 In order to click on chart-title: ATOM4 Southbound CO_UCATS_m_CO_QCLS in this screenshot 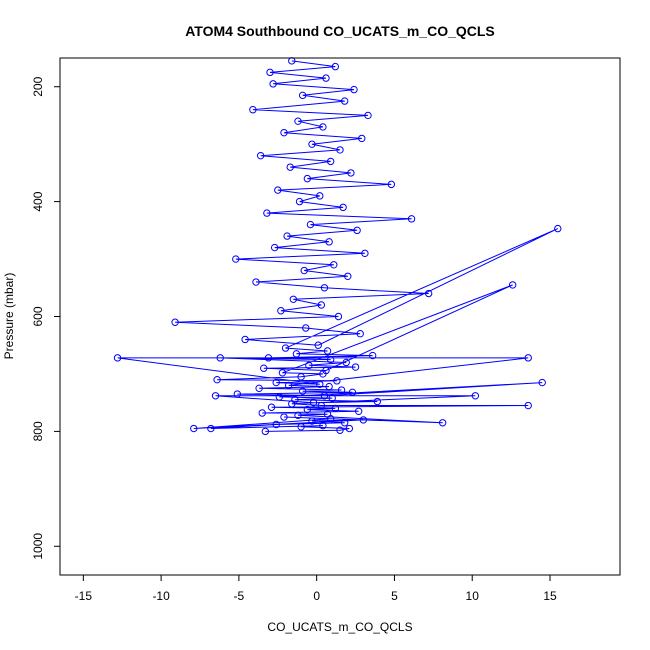, I will do `click(340, 31)`.